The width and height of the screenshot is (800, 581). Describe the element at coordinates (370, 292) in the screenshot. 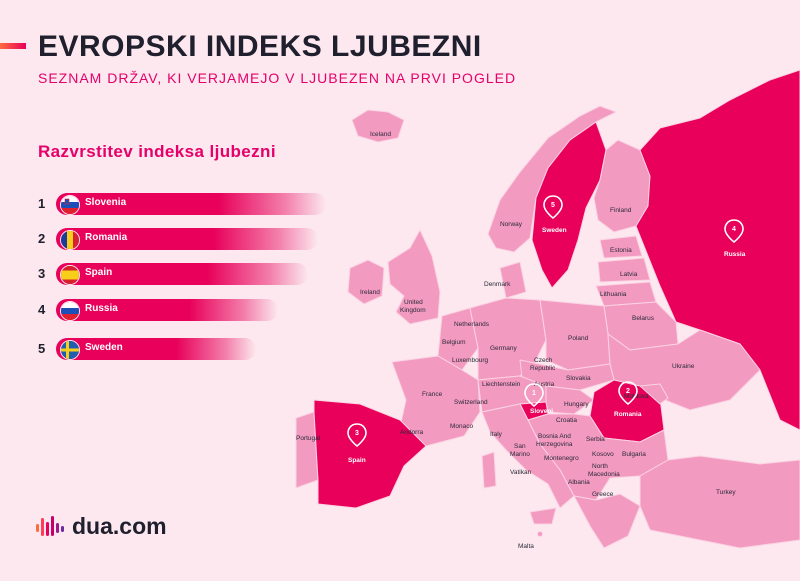

I see `map-label-ireland: Ireland` at that location.